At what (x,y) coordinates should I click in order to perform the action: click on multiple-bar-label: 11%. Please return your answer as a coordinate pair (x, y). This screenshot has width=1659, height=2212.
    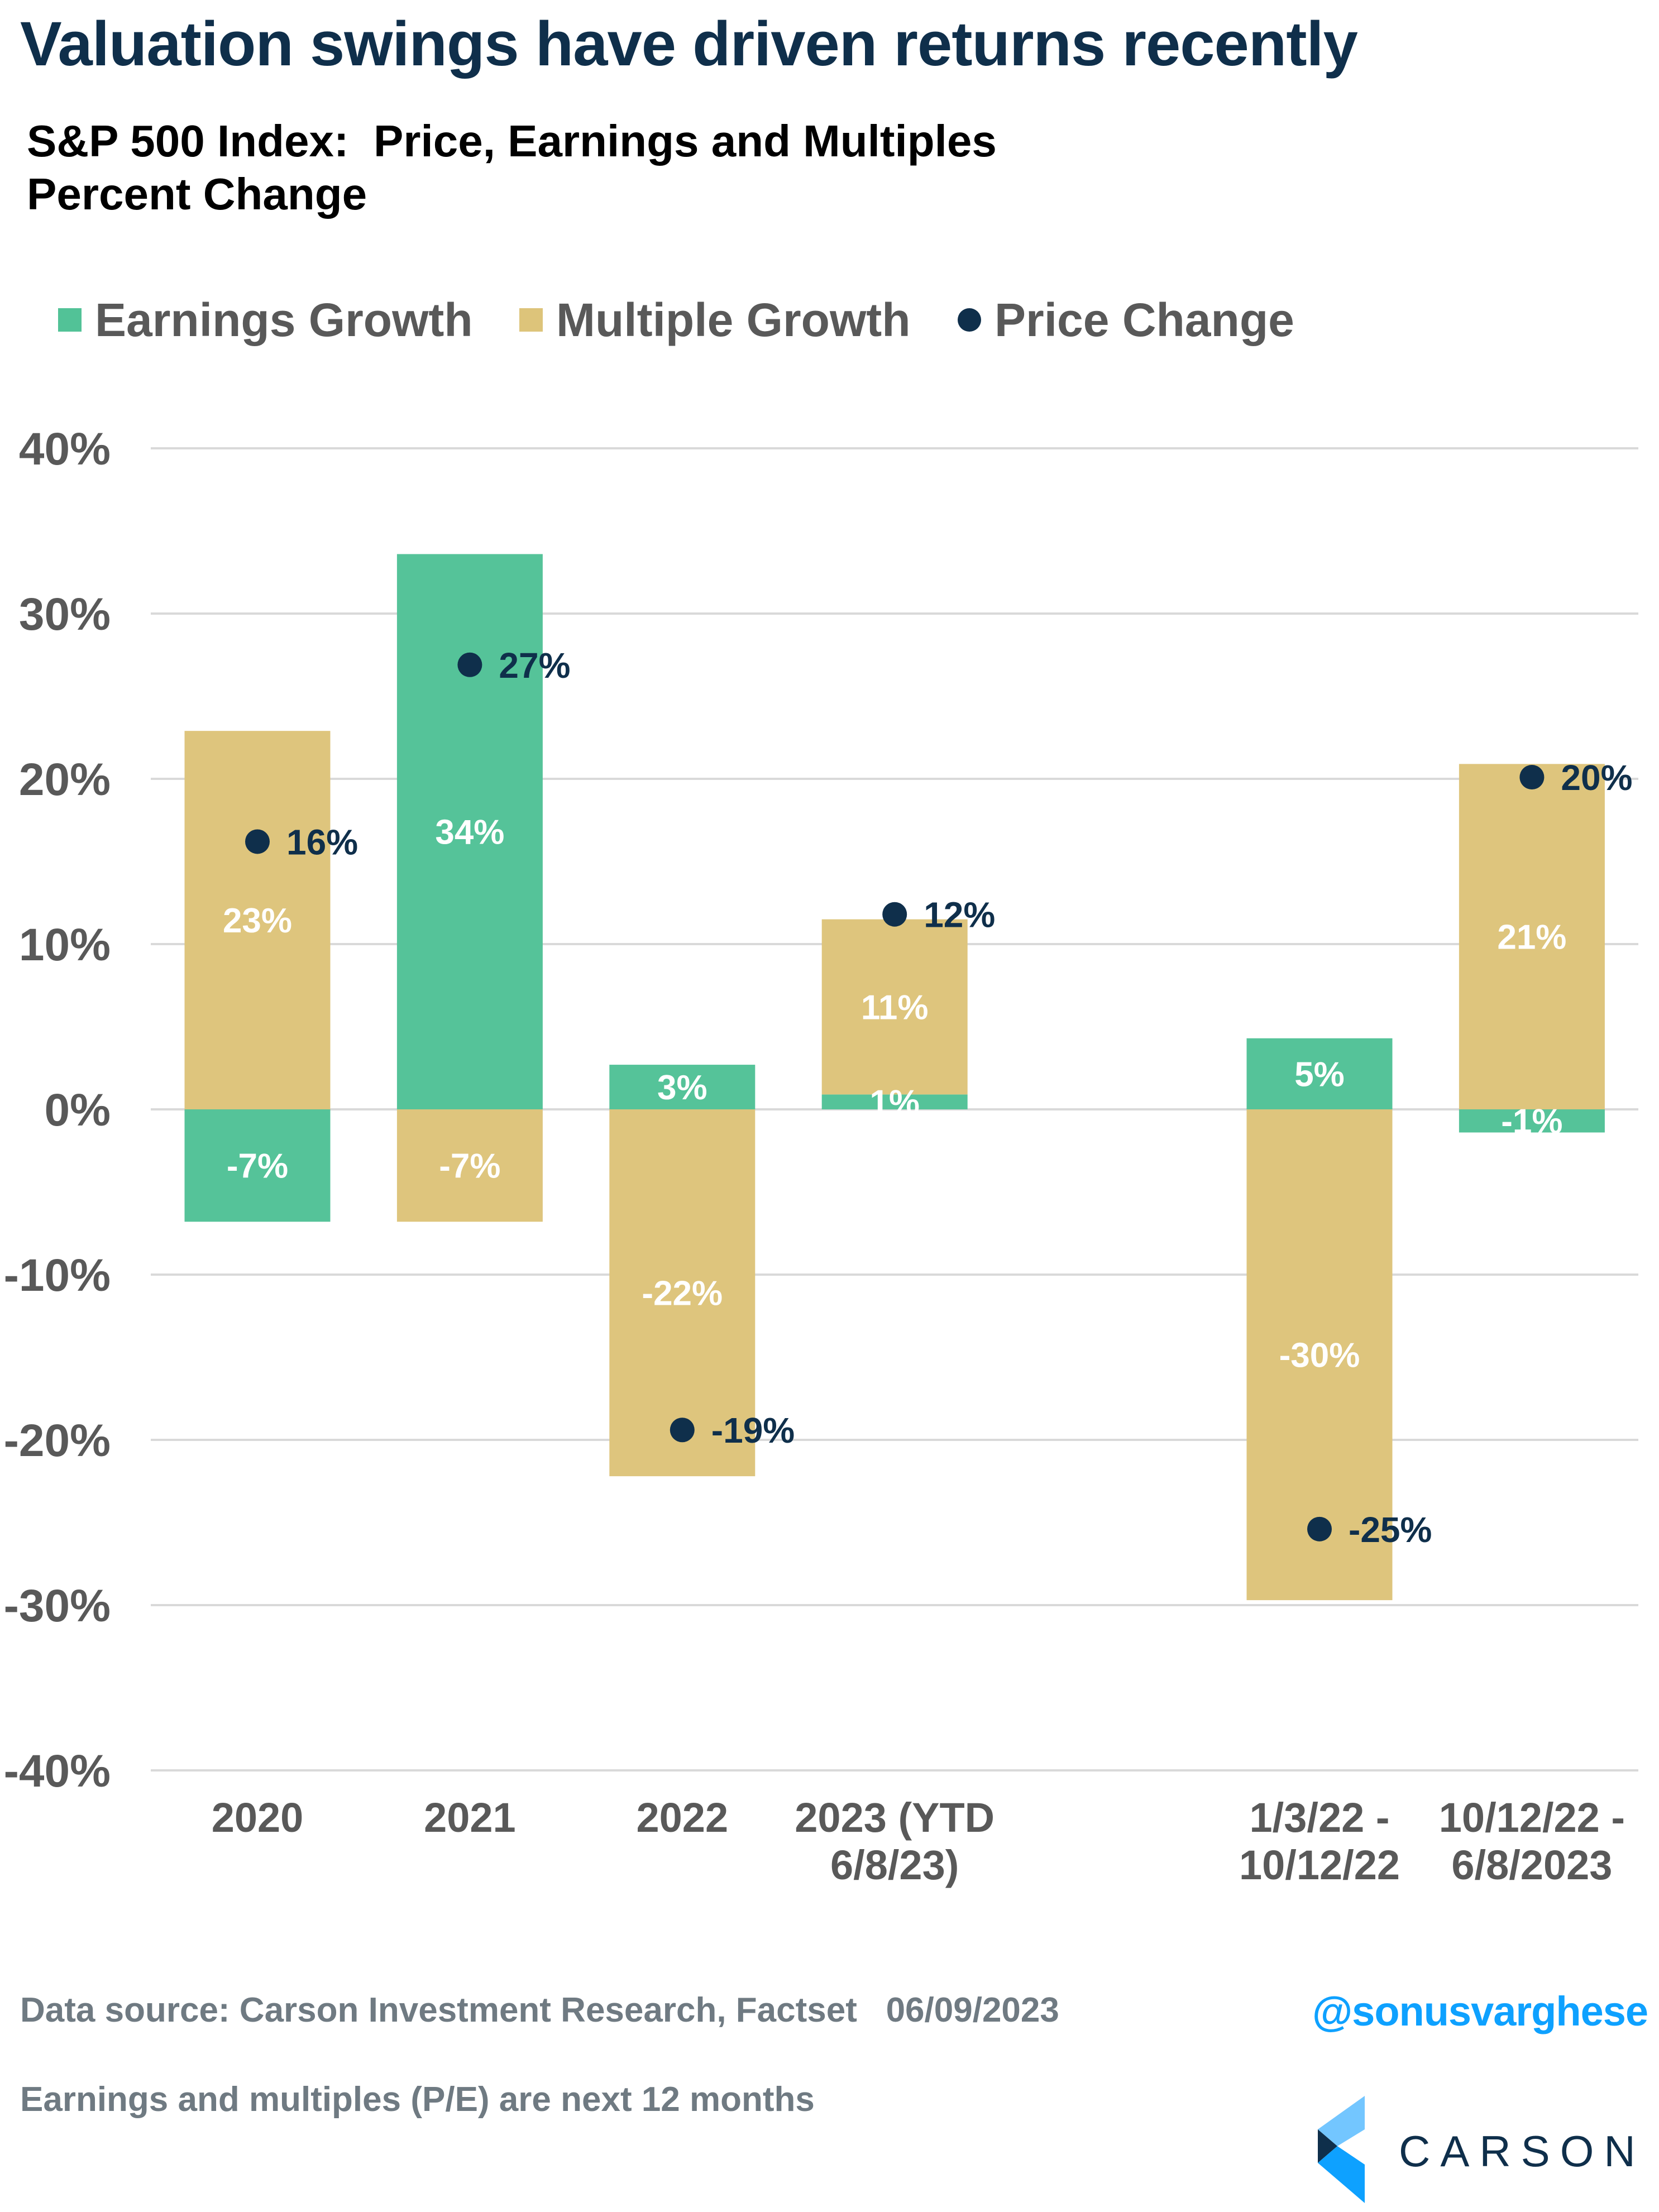
    Looking at the image, I should click on (895, 1007).